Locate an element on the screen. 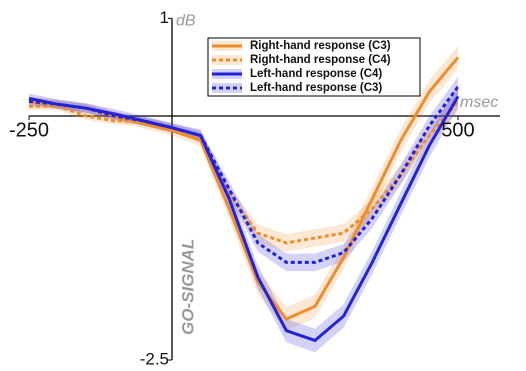 The image size is (526, 371). legend-label: Right-hand response (C3) is located at coordinates (320, 46).